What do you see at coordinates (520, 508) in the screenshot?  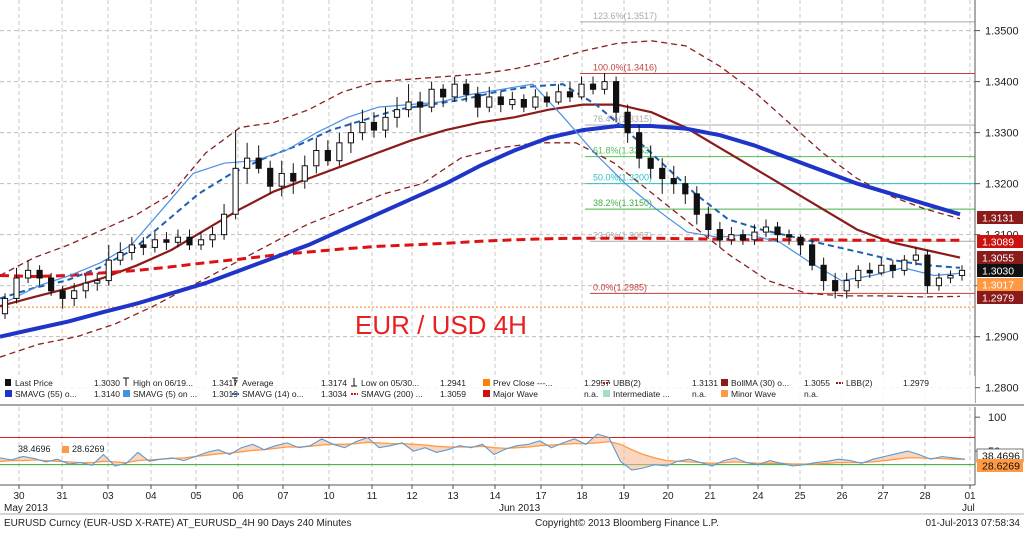 I see `month-label: Jun 2013` at bounding box center [520, 508].